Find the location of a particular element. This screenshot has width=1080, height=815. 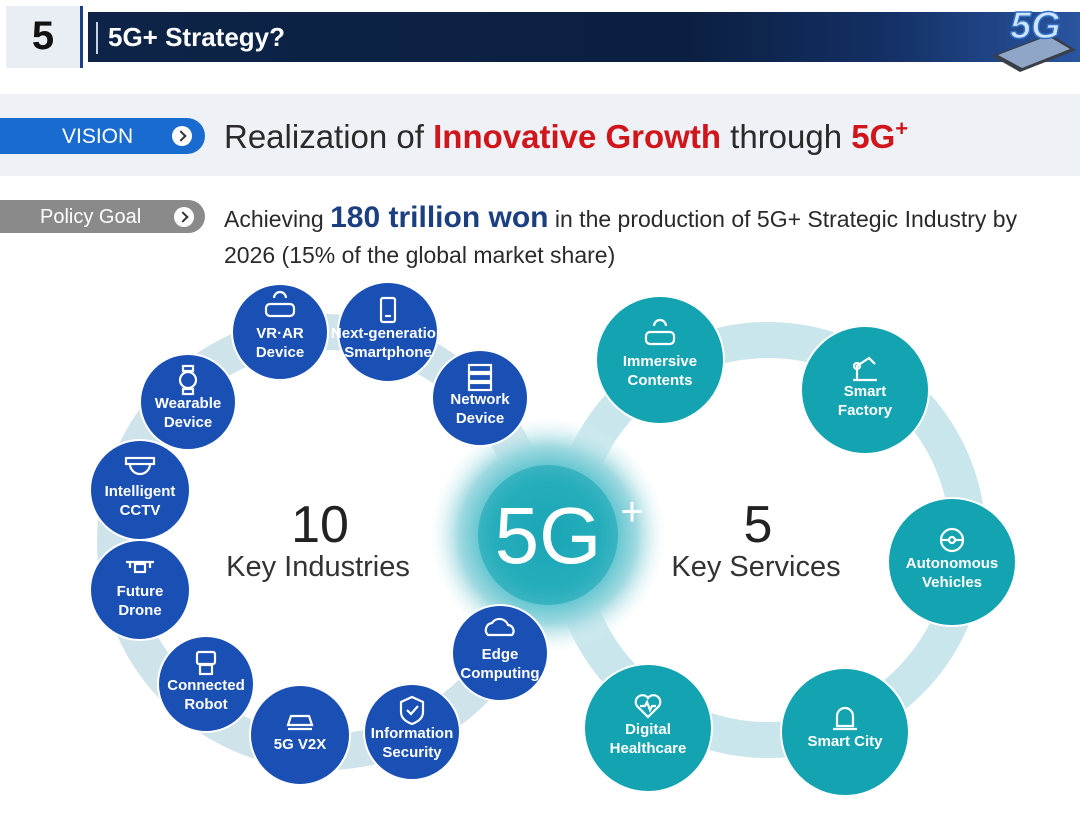

service-node: Immersive Contents is located at coordinates (660, 360).